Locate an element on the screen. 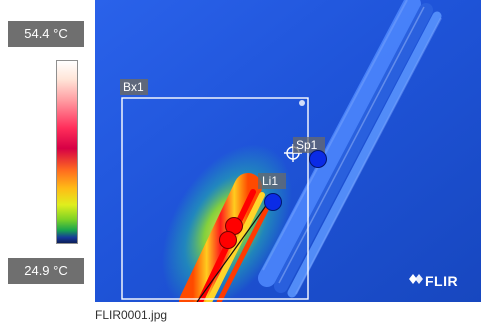  box-corner-marker is located at coordinates (302, 103).